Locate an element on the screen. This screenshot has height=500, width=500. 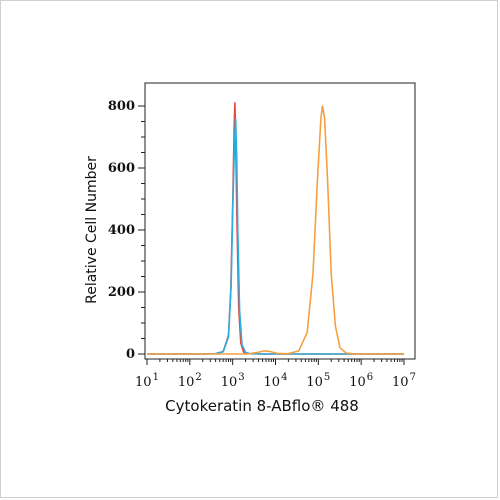
y-axis-ticks: 0 200 400 600 800 is located at coordinates (126, 230).